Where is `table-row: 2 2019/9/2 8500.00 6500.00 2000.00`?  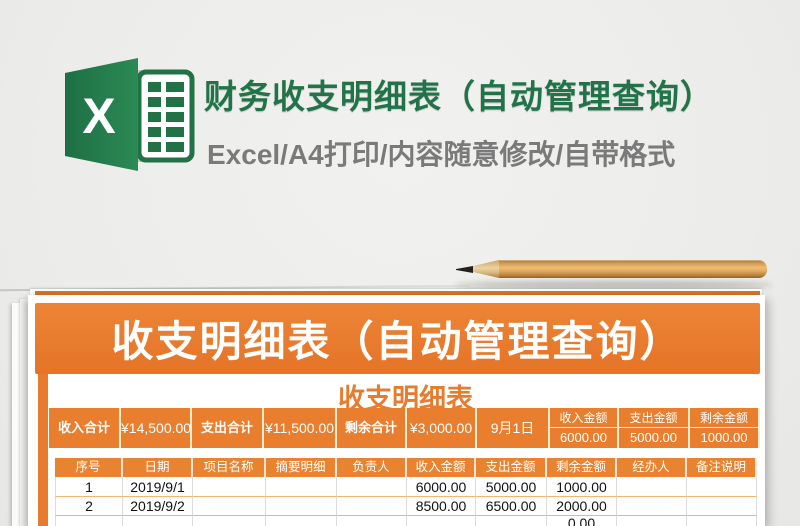 table-row: 2 2019/9/2 8500.00 6500.00 2000.00 is located at coordinates (406, 506).